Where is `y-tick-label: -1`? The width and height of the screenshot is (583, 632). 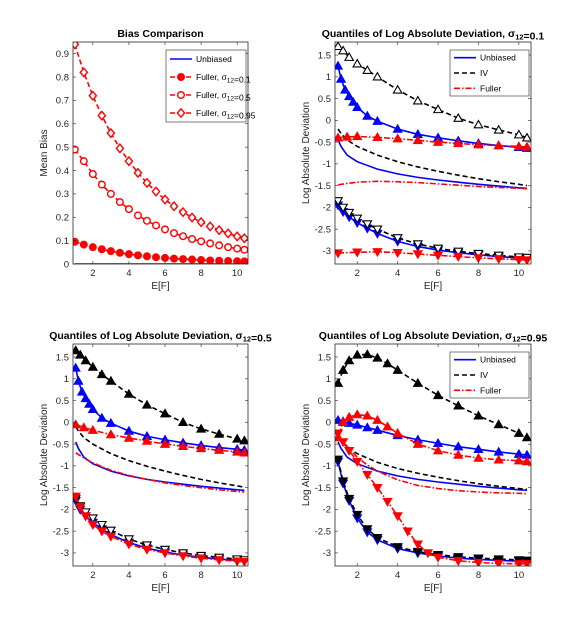 y-tick-label: -1 is located at coordinates (65, 466).